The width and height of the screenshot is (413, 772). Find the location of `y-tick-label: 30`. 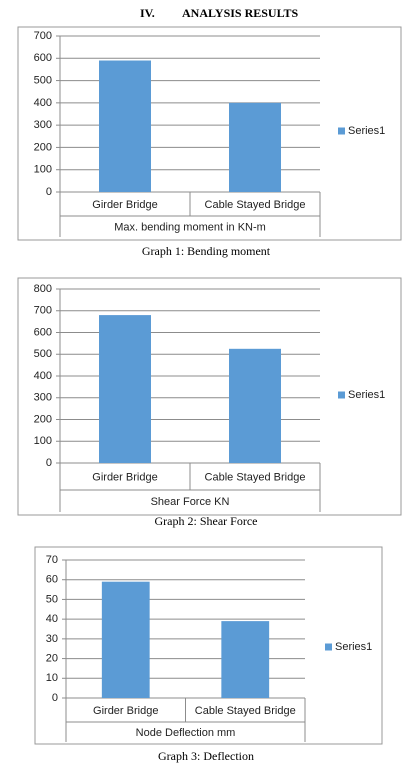

y-tick-label: 30 is located at coordinates (52, 639).